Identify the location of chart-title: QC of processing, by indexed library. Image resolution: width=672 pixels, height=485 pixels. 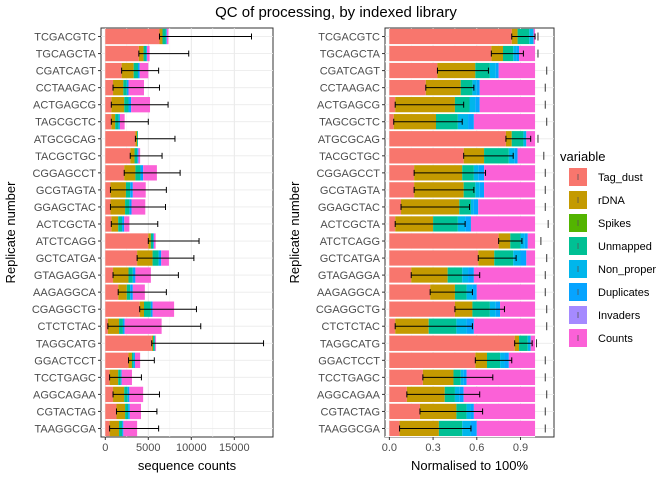
(336, 12).